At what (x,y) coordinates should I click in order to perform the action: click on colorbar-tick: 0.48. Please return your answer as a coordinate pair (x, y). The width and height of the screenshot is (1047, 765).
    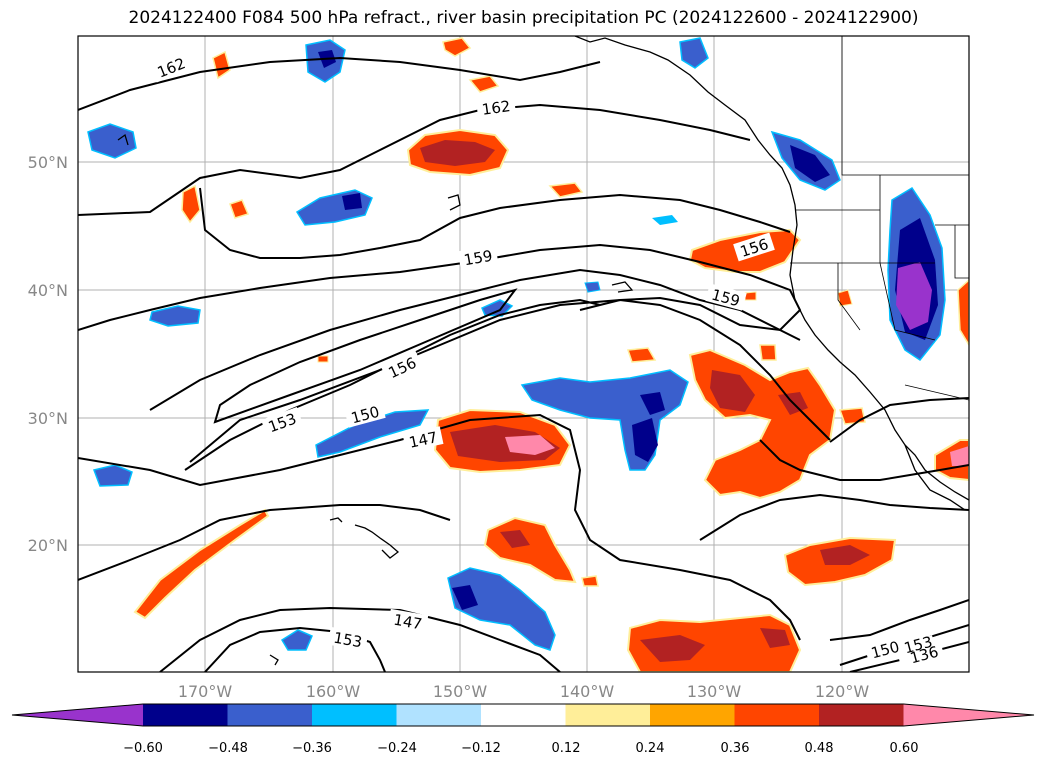
    Looking at the image, I should click on (819, 748).